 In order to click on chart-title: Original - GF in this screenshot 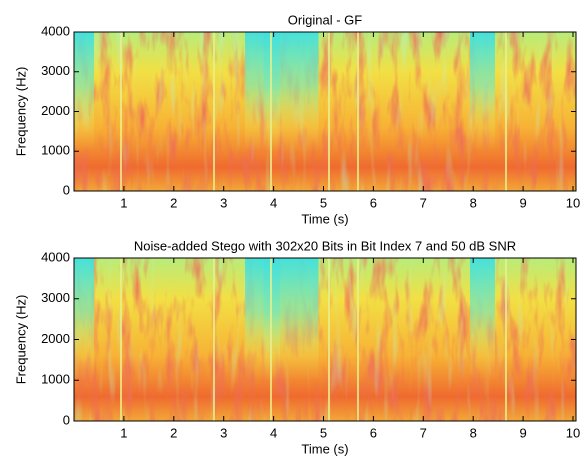, I will do `click(325, 19)`.